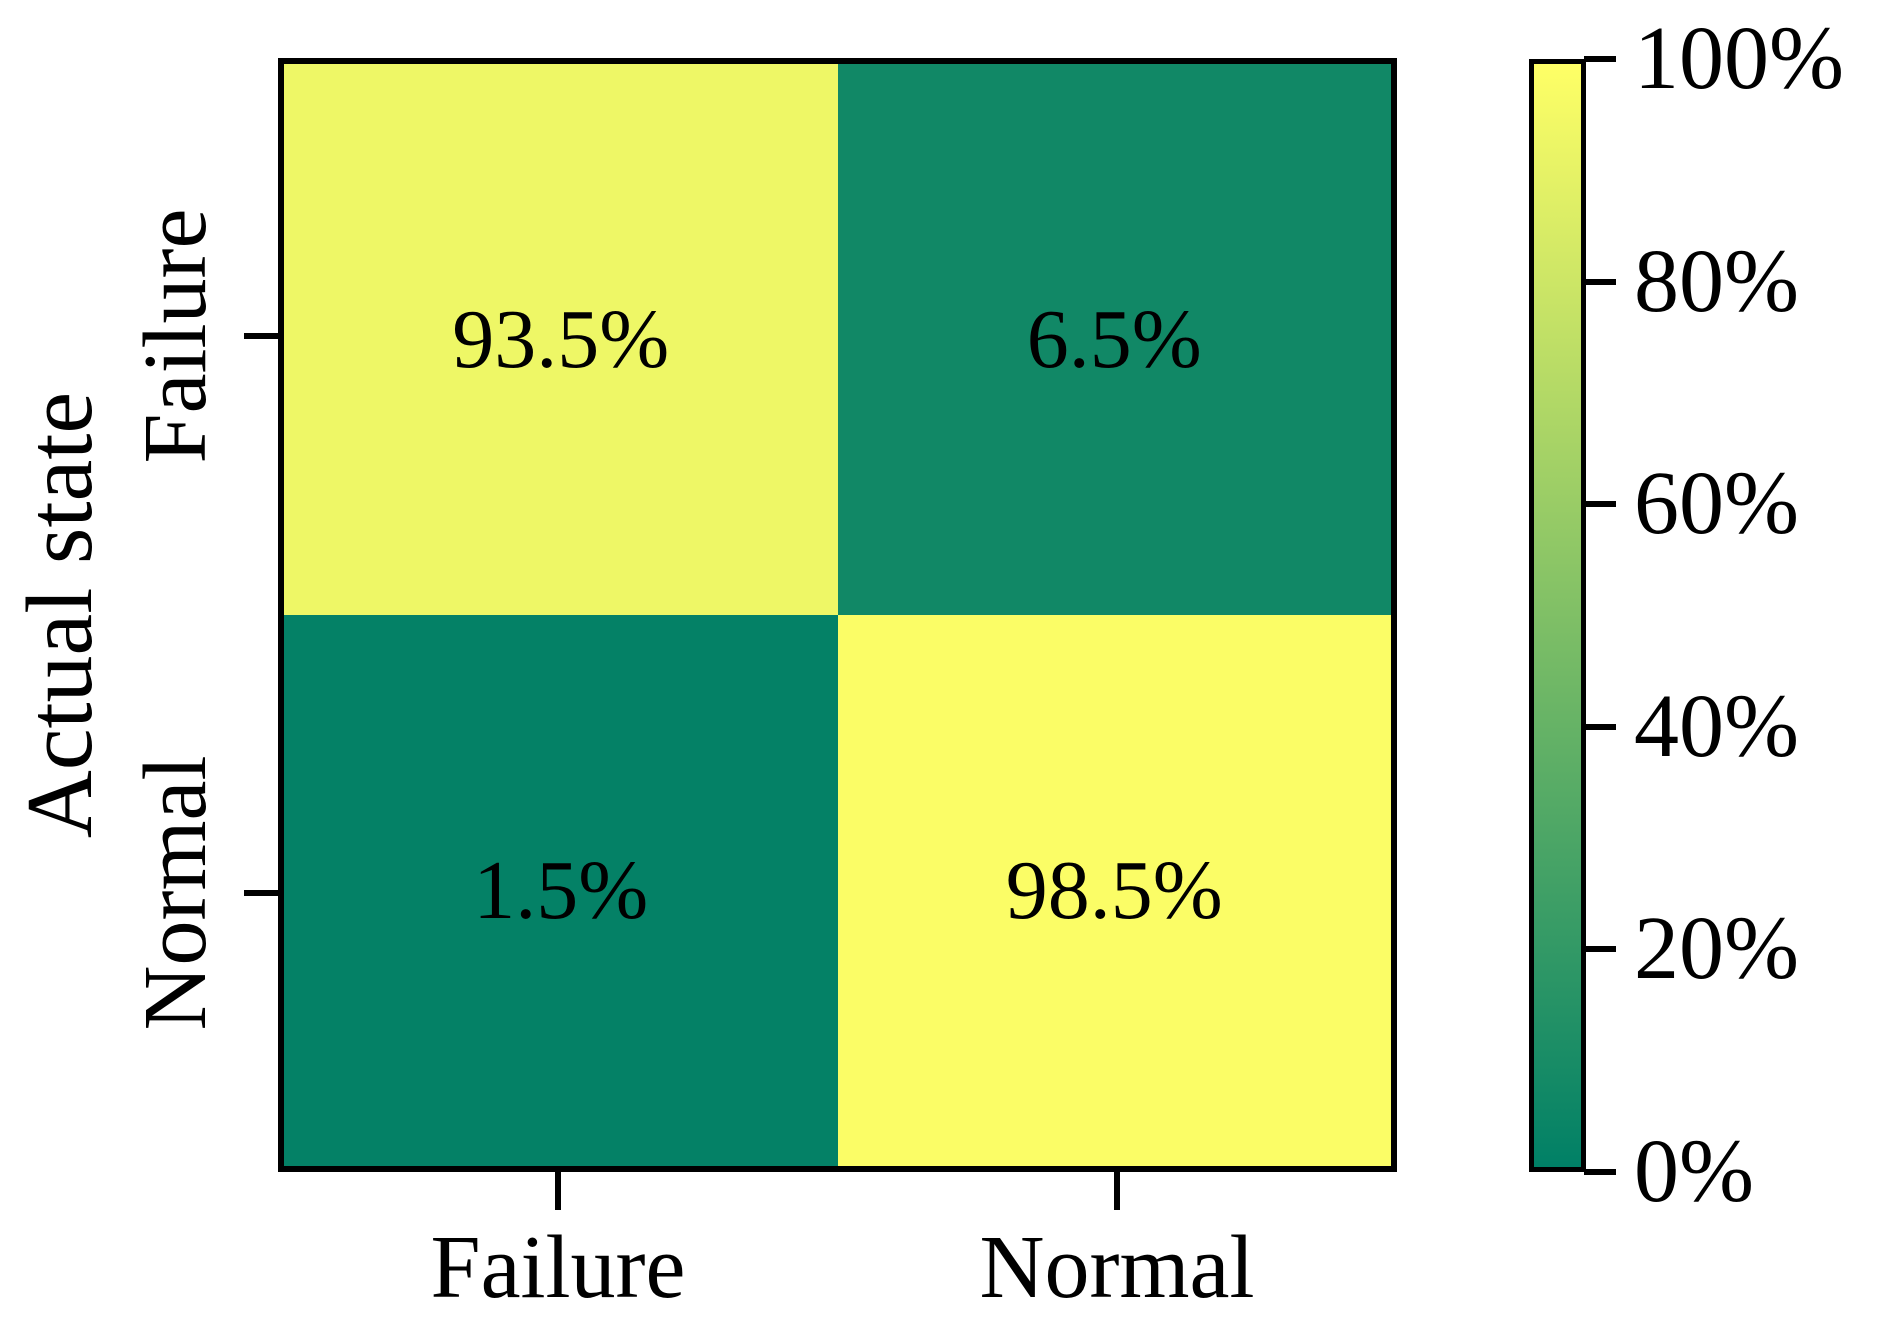 This screenshot has height=1338, width=1892. Describe the element at coordinates (261, 336) in the screenshot. I see `y-tick-mark-failure` at that location.